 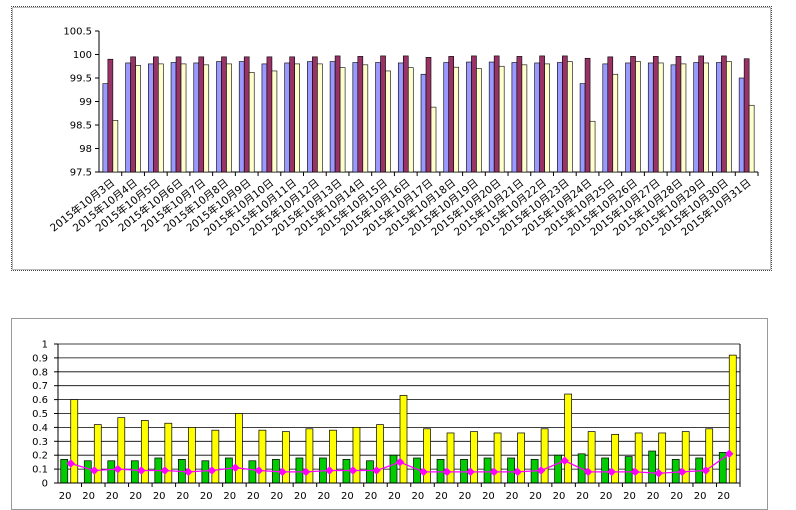 I want to click on y-tick-label: 0.7, so click(x=40, y=386).